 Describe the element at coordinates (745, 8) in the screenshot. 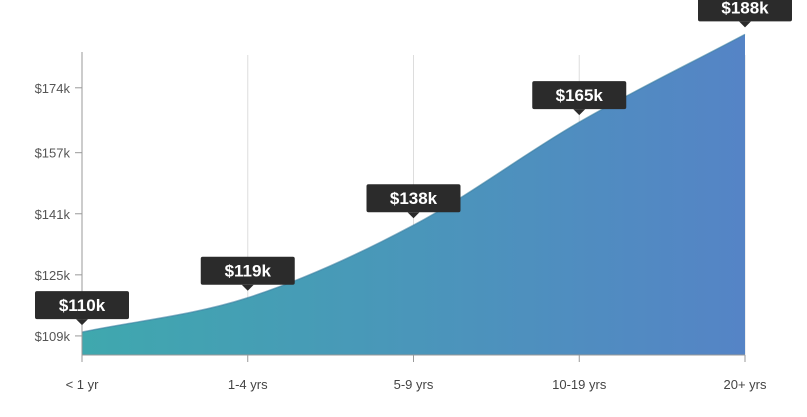

I see `data-label-text: $188k` at that location.